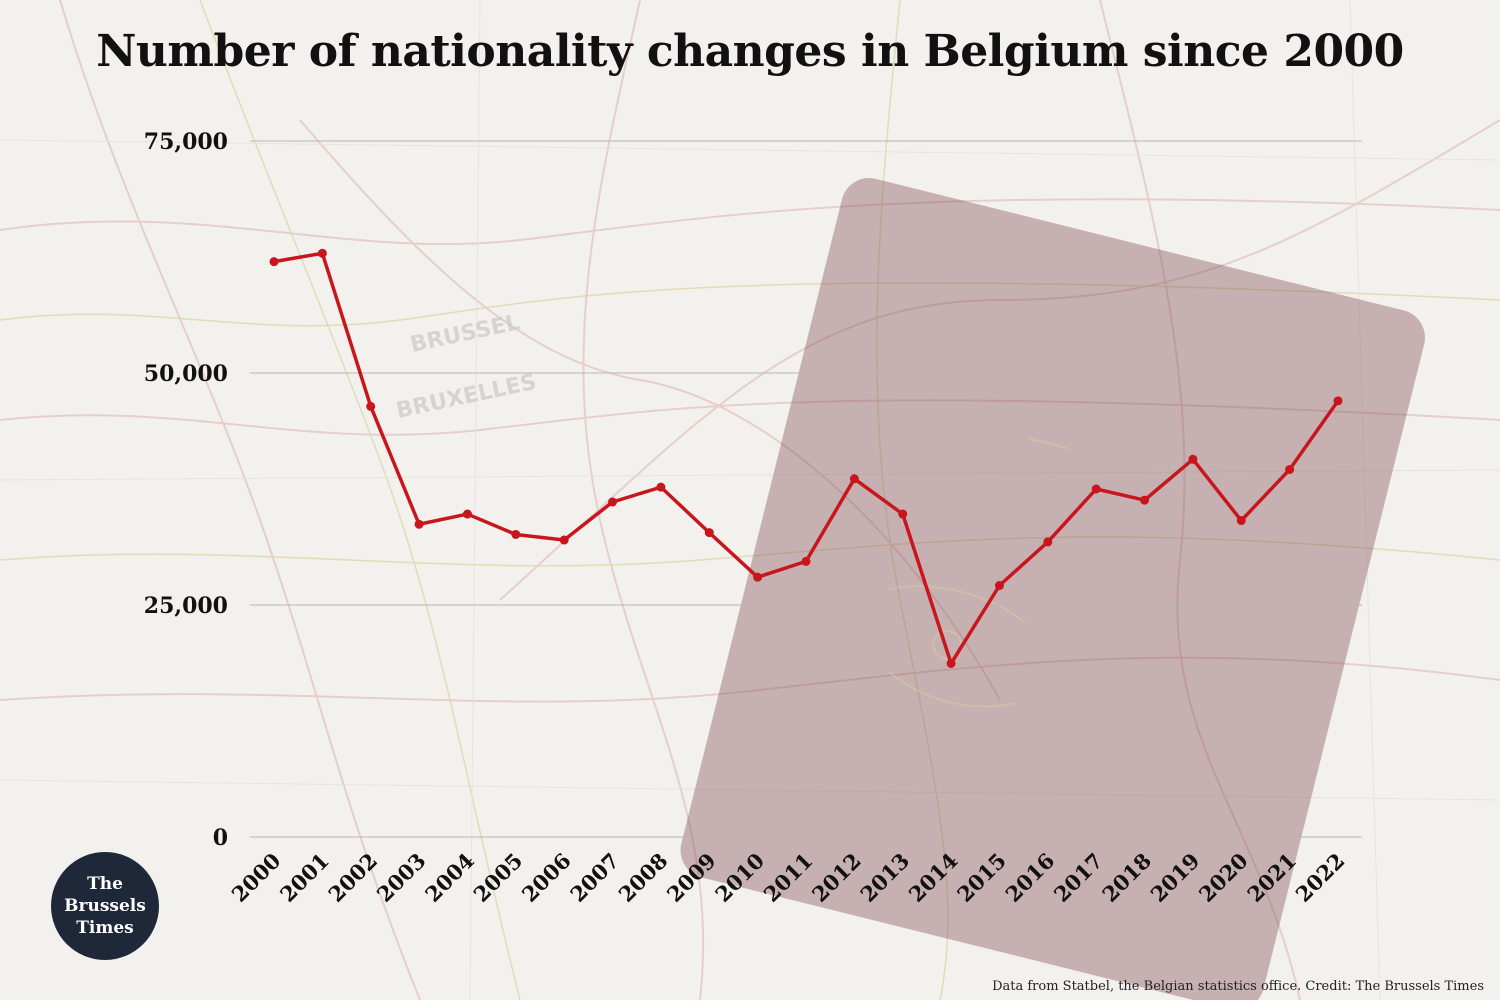 The width and height of the screenshot is (1500, 1000). What do you see at coordinates (1223, 877) in the screenshot?
I see `x-tick-label: 2020` at bounding box center [1223, 877].